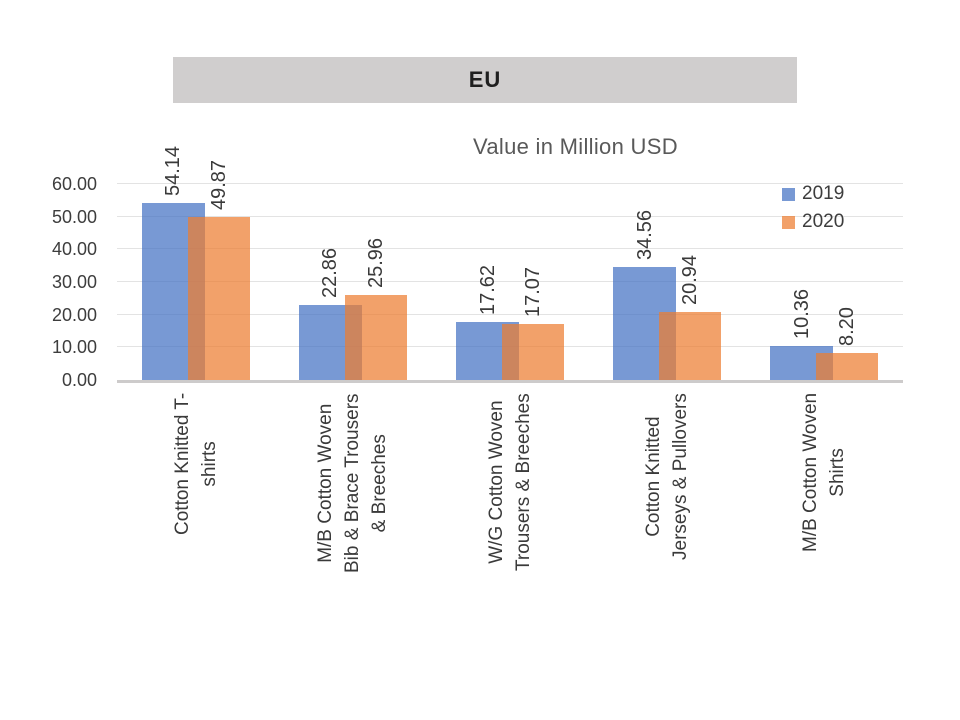 The image size is (960, 720). Describe the element at coordinates (533, 292) in the screenshot. I see `value-label-2020: 17.07` at that location.